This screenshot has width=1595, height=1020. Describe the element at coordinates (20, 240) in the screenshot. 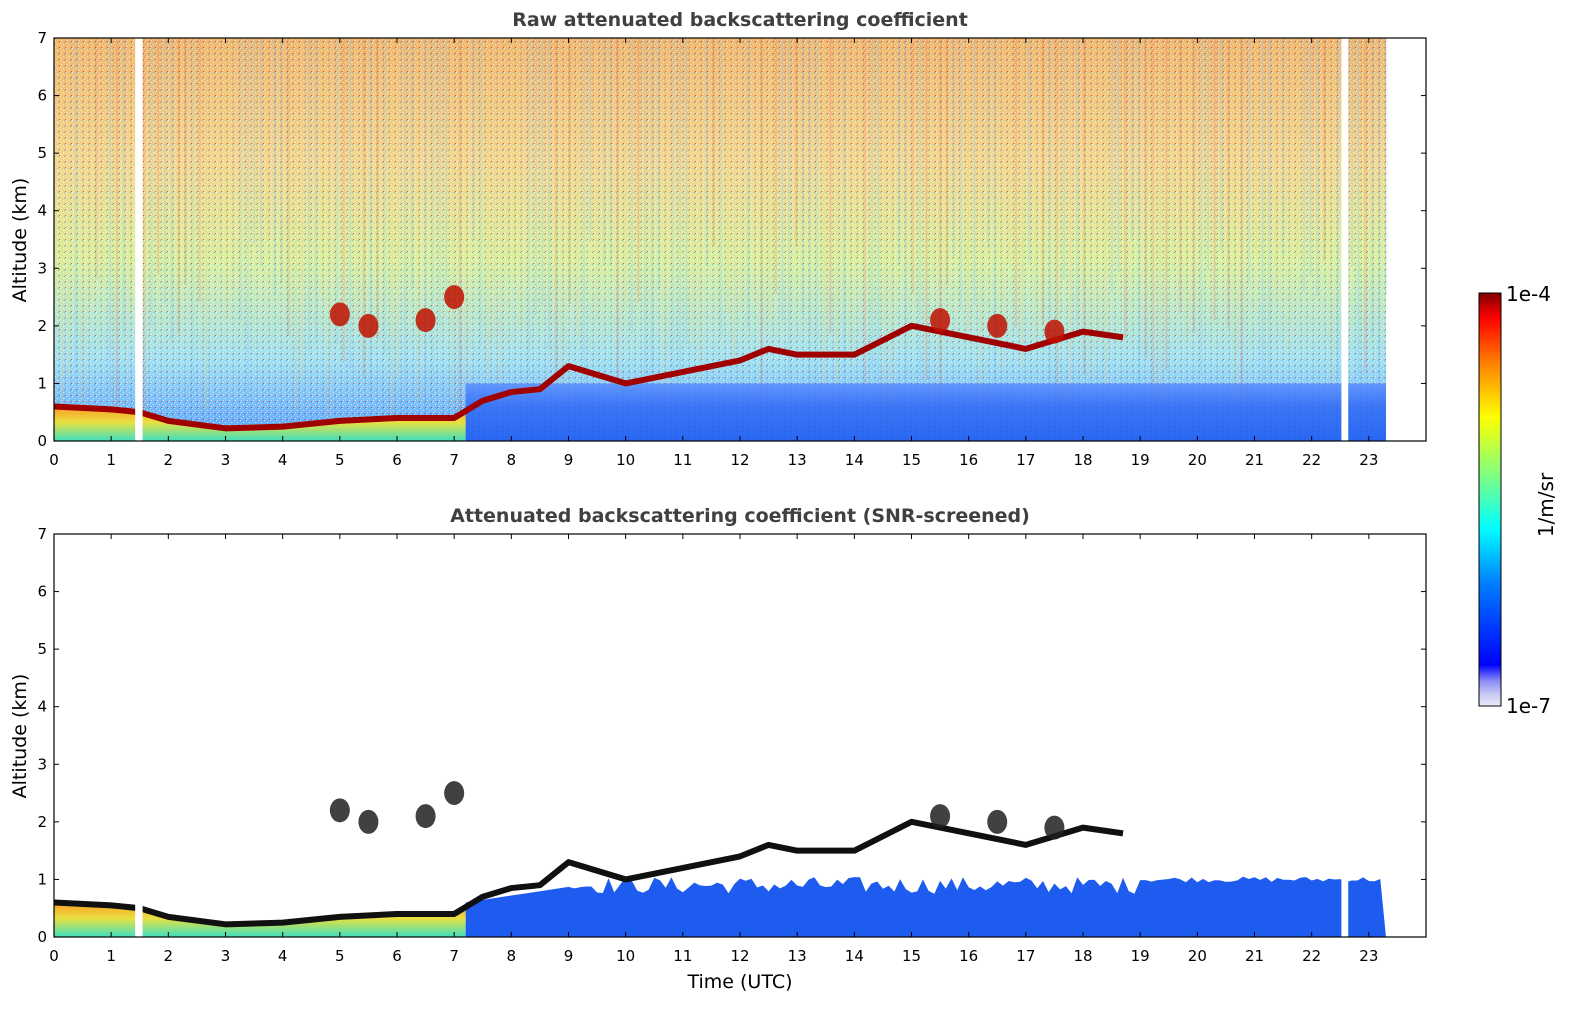

I see `y-axis-label: Altitude (km)` at that location.